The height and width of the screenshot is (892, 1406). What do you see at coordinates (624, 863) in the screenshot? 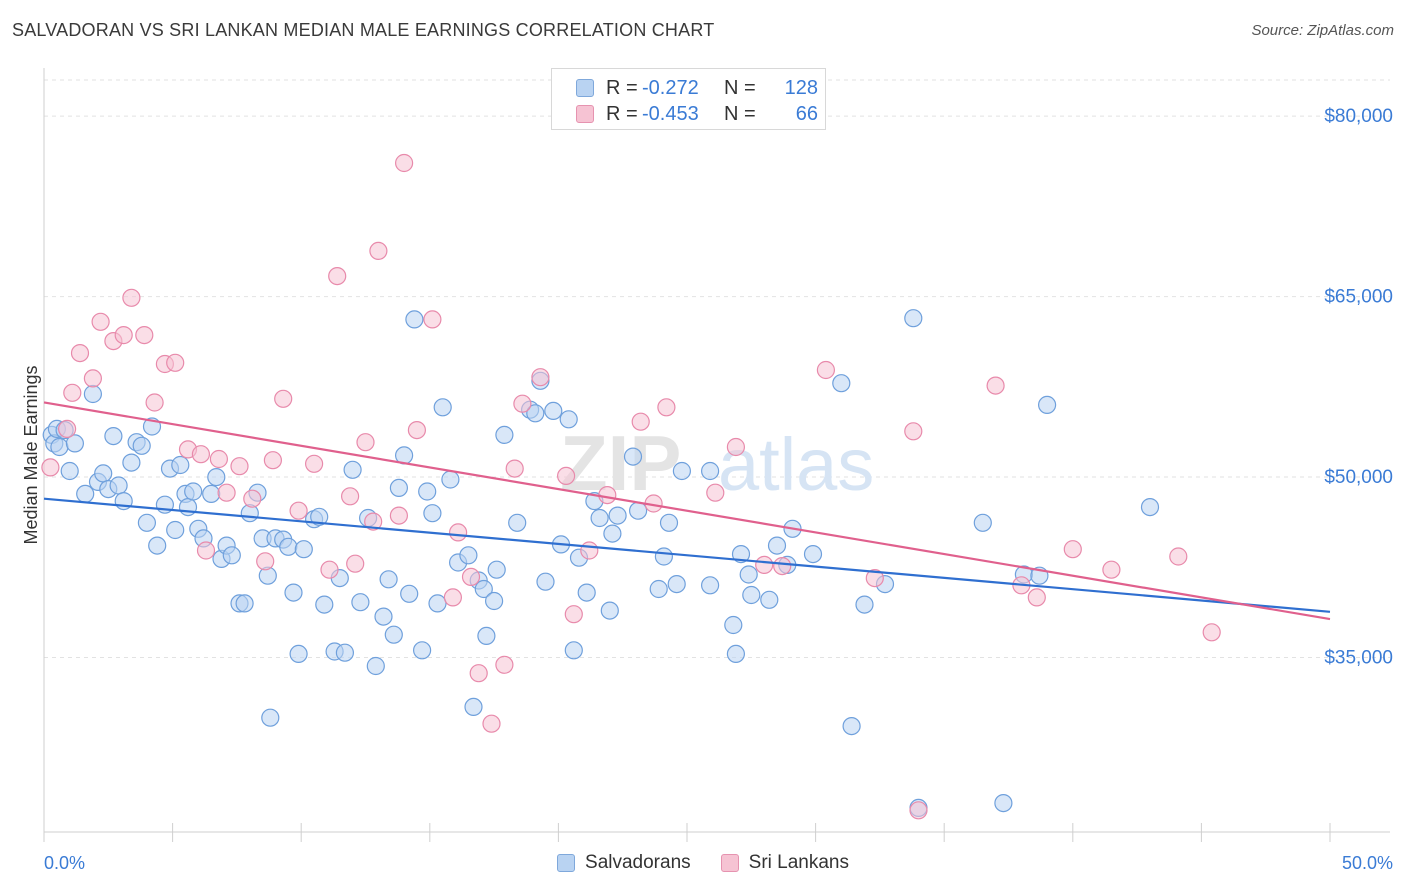
I see `legend-item-salvadorans: Salvadorans` at bounding box center [624, 863].